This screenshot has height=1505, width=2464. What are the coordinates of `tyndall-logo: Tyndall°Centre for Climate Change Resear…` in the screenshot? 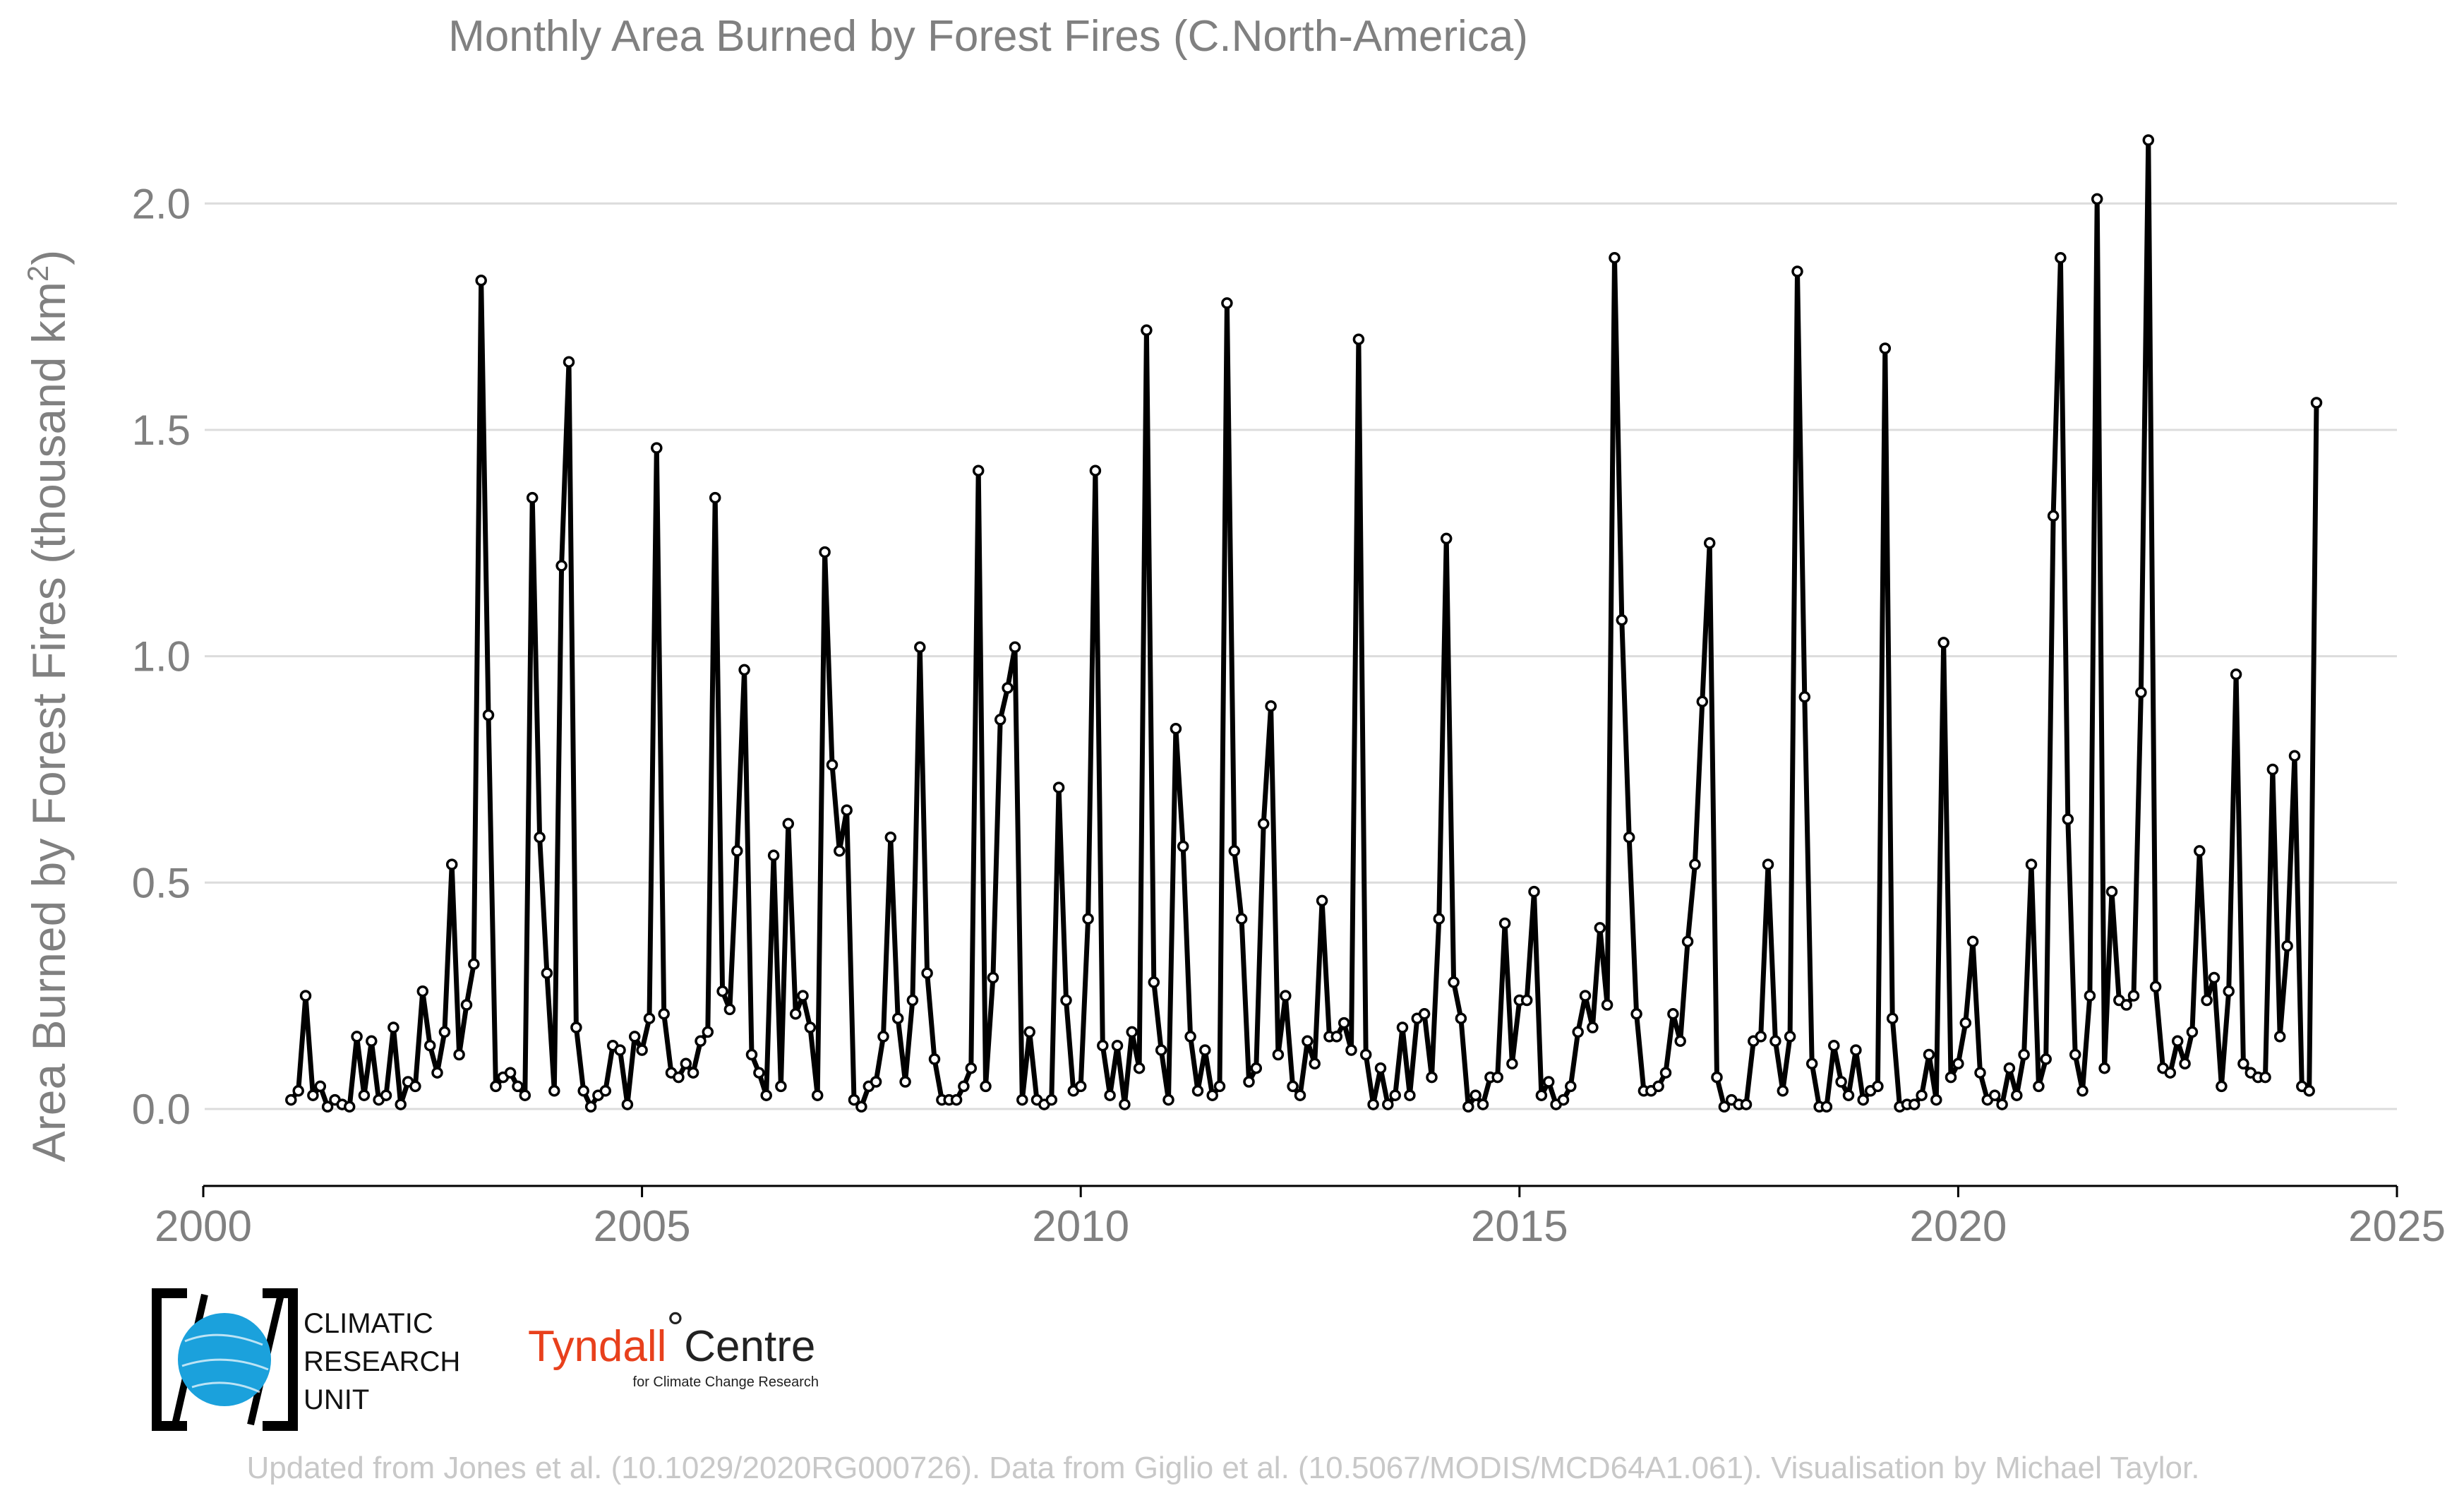 It's located at (673, 1347).